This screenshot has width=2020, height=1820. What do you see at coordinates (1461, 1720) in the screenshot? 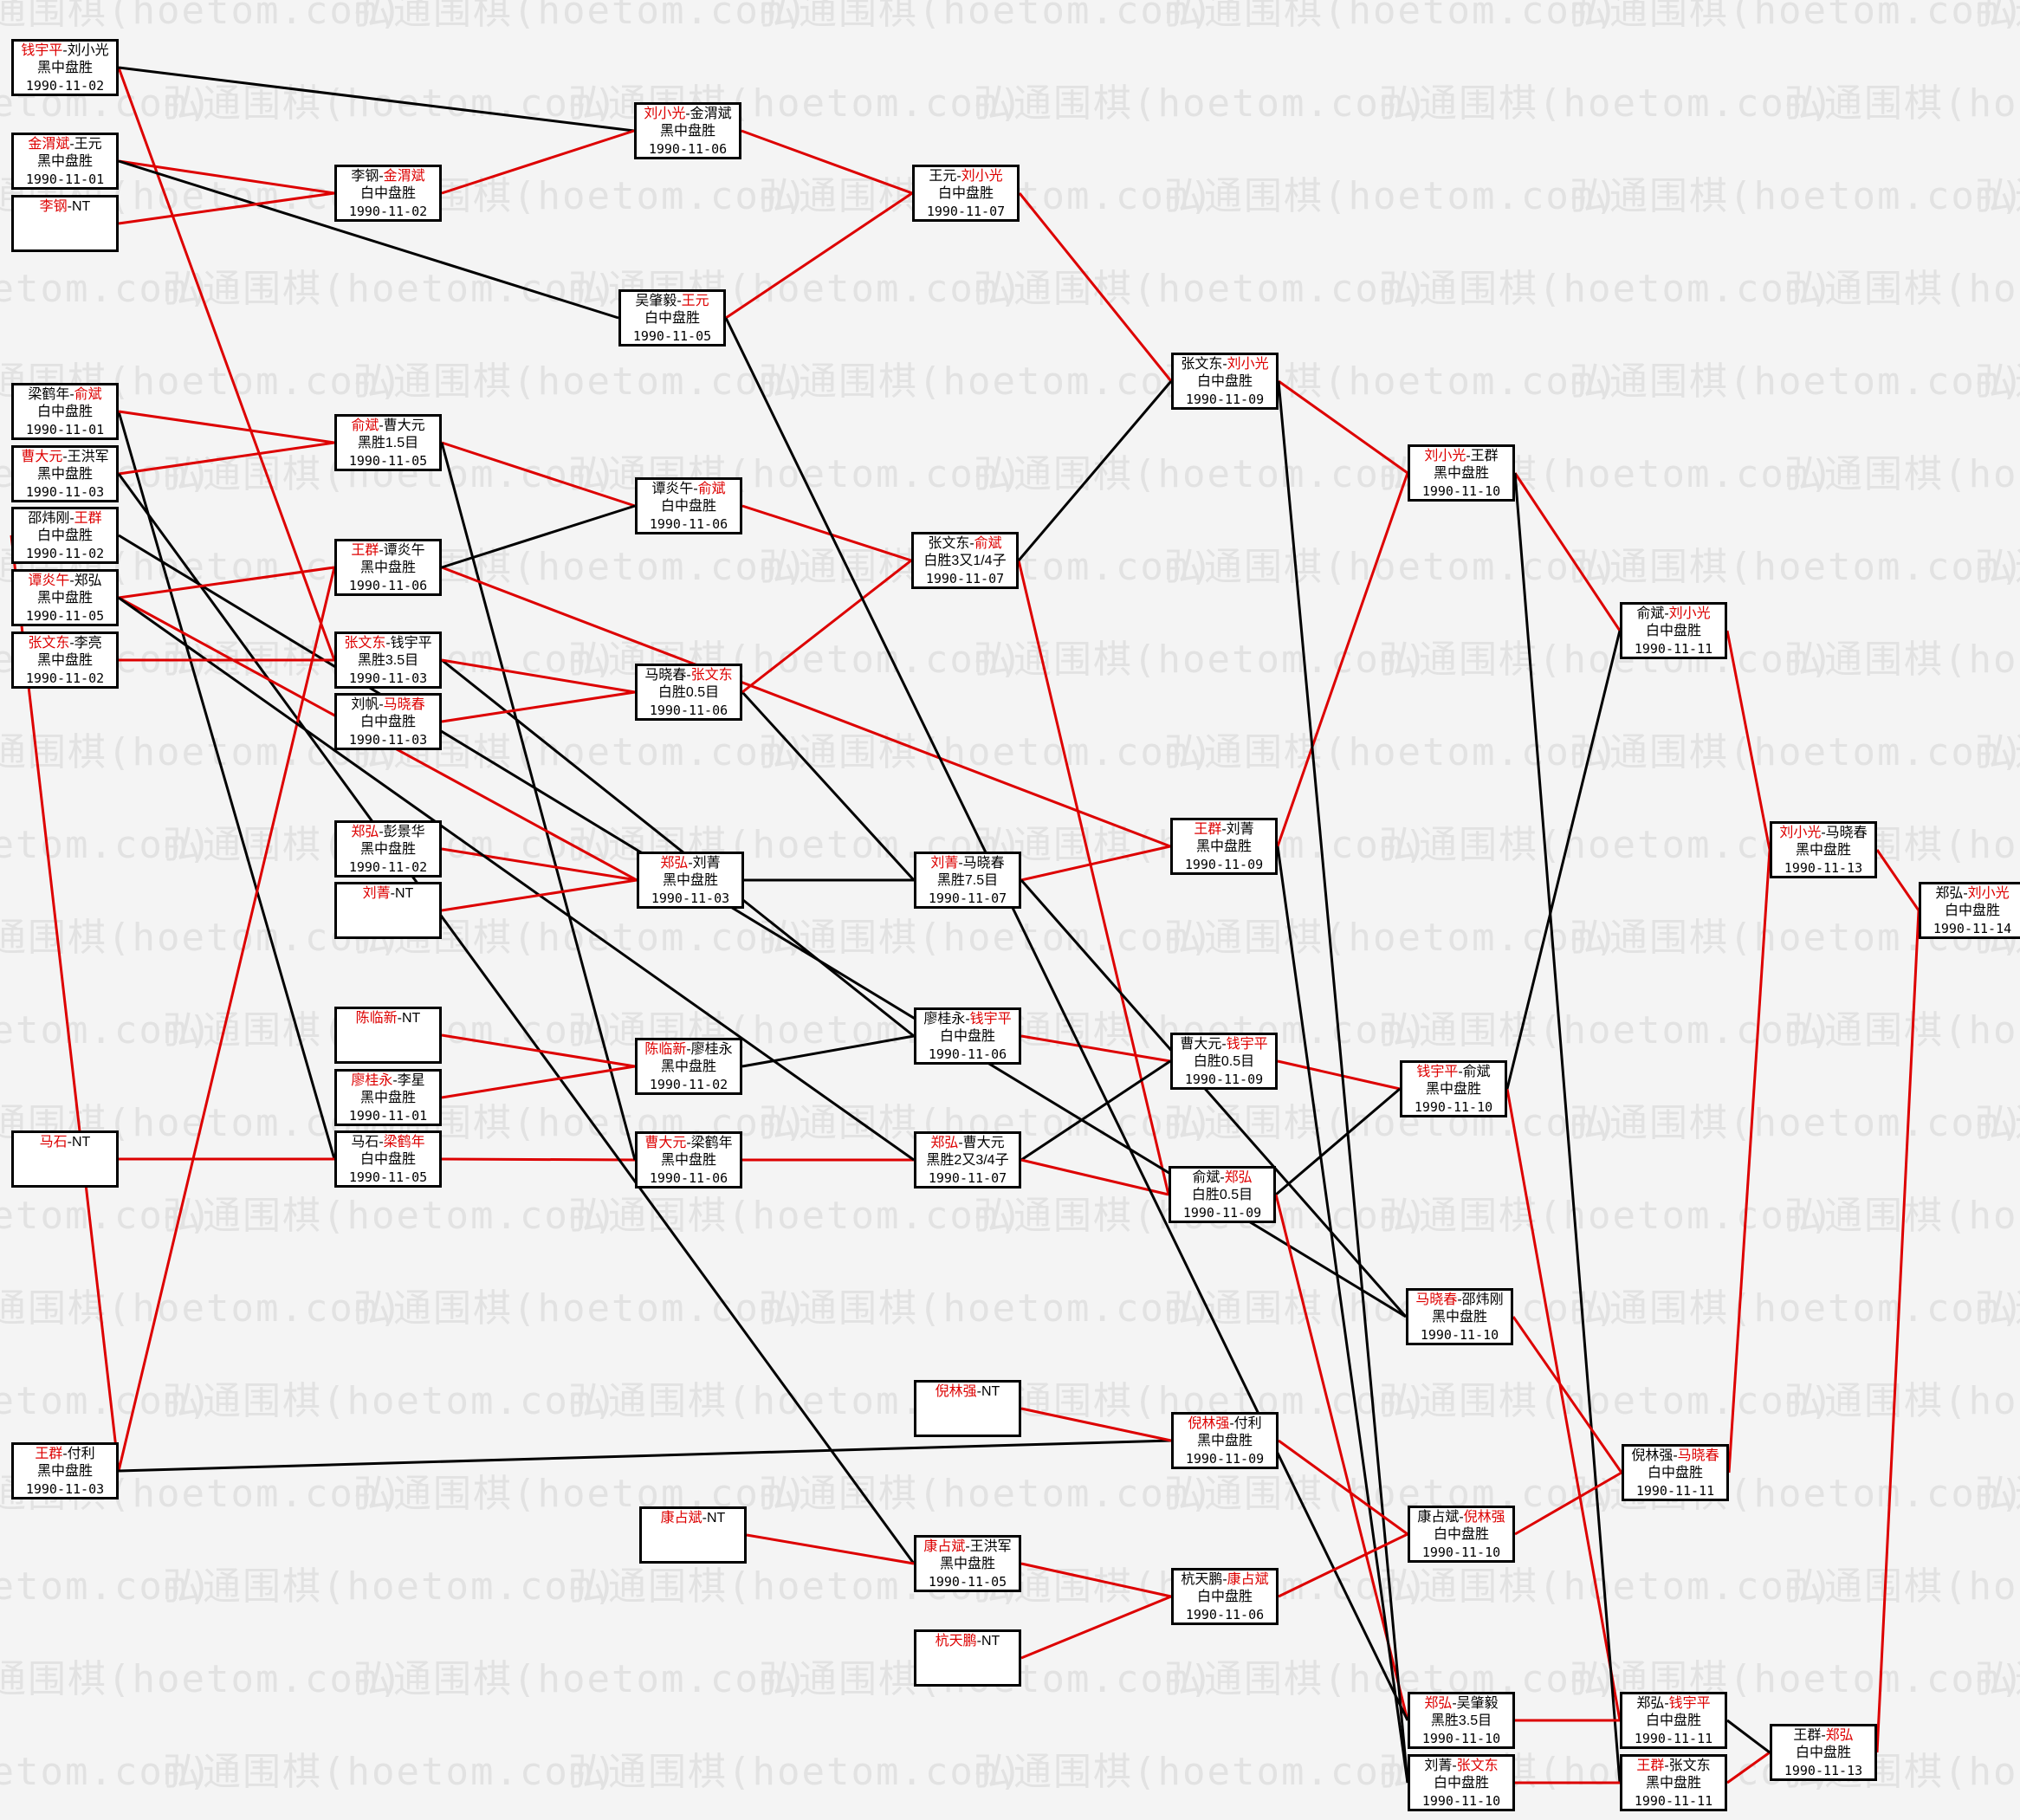
I see `game-result: 黑胜3.5目` at bounding box center [1461, 1720].